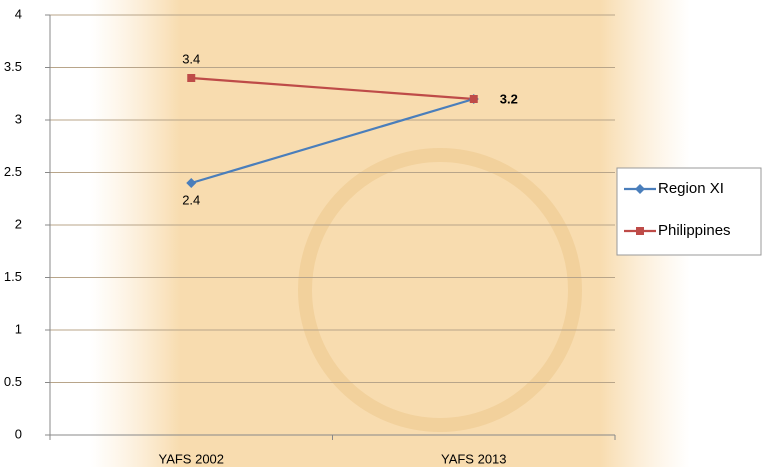  I want to click on x-tick-label: YAFS 2002, so click(191, 458).